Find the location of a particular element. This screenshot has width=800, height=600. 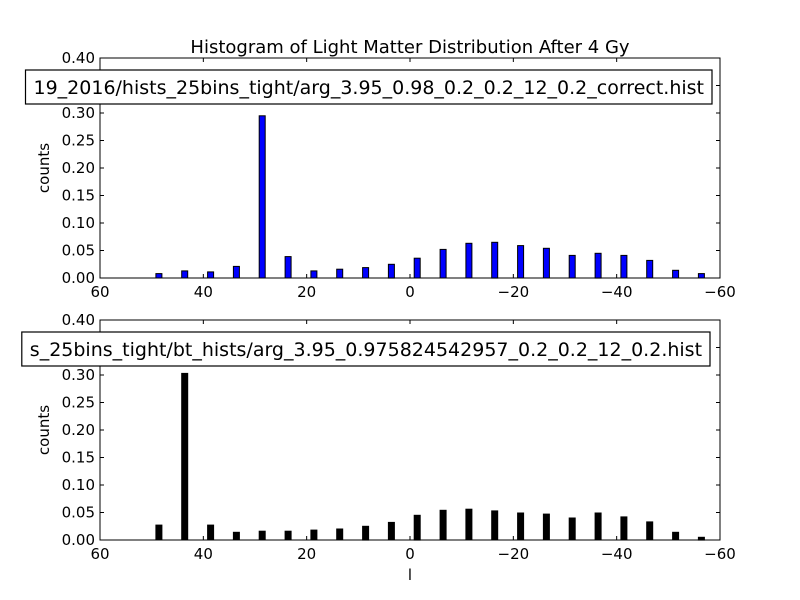

x-axis-label: l is located at coordinates (410, 575).